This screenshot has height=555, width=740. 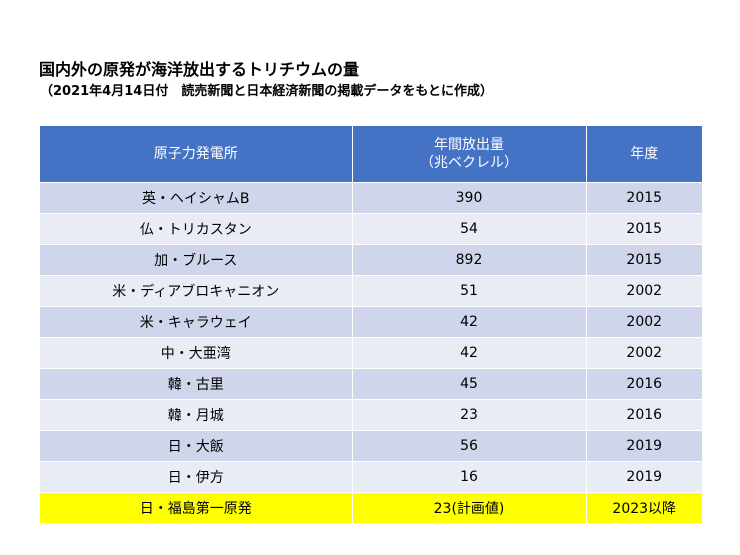 I want to click on header-plant: 原子力発電所, so click(x=196, y=154).